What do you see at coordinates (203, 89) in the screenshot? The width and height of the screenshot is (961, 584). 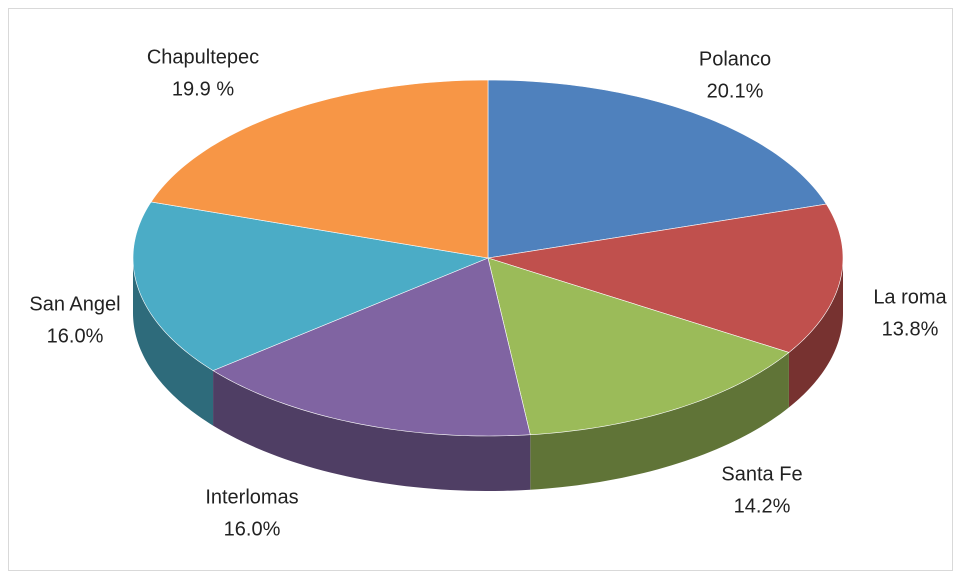 I see `value-label: 19.9 %` at bounding box center [203, 89].